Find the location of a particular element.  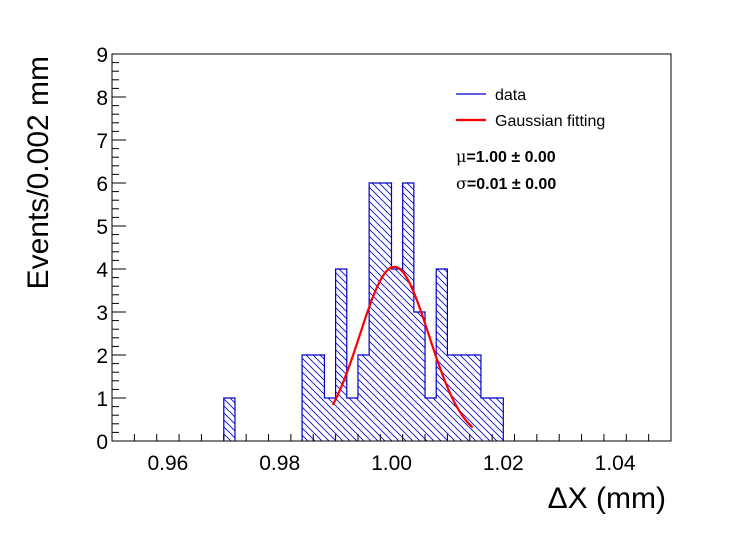

x-tick-label: 1.00 is located at coordinates (391, 463).